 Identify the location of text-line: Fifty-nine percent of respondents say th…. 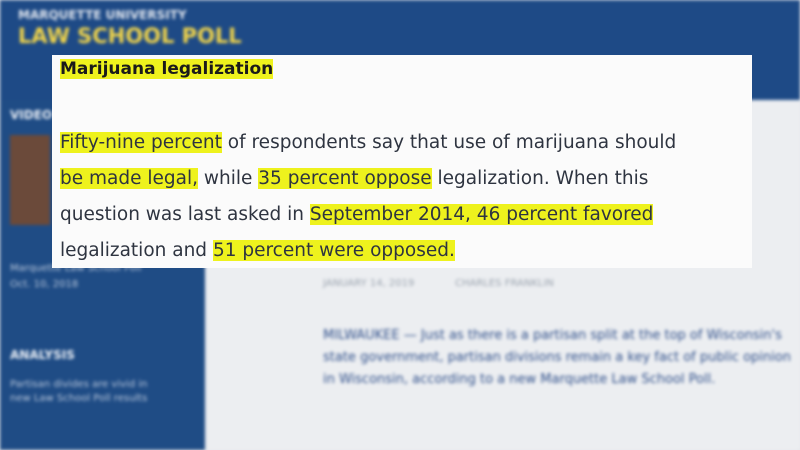
(368, 143).